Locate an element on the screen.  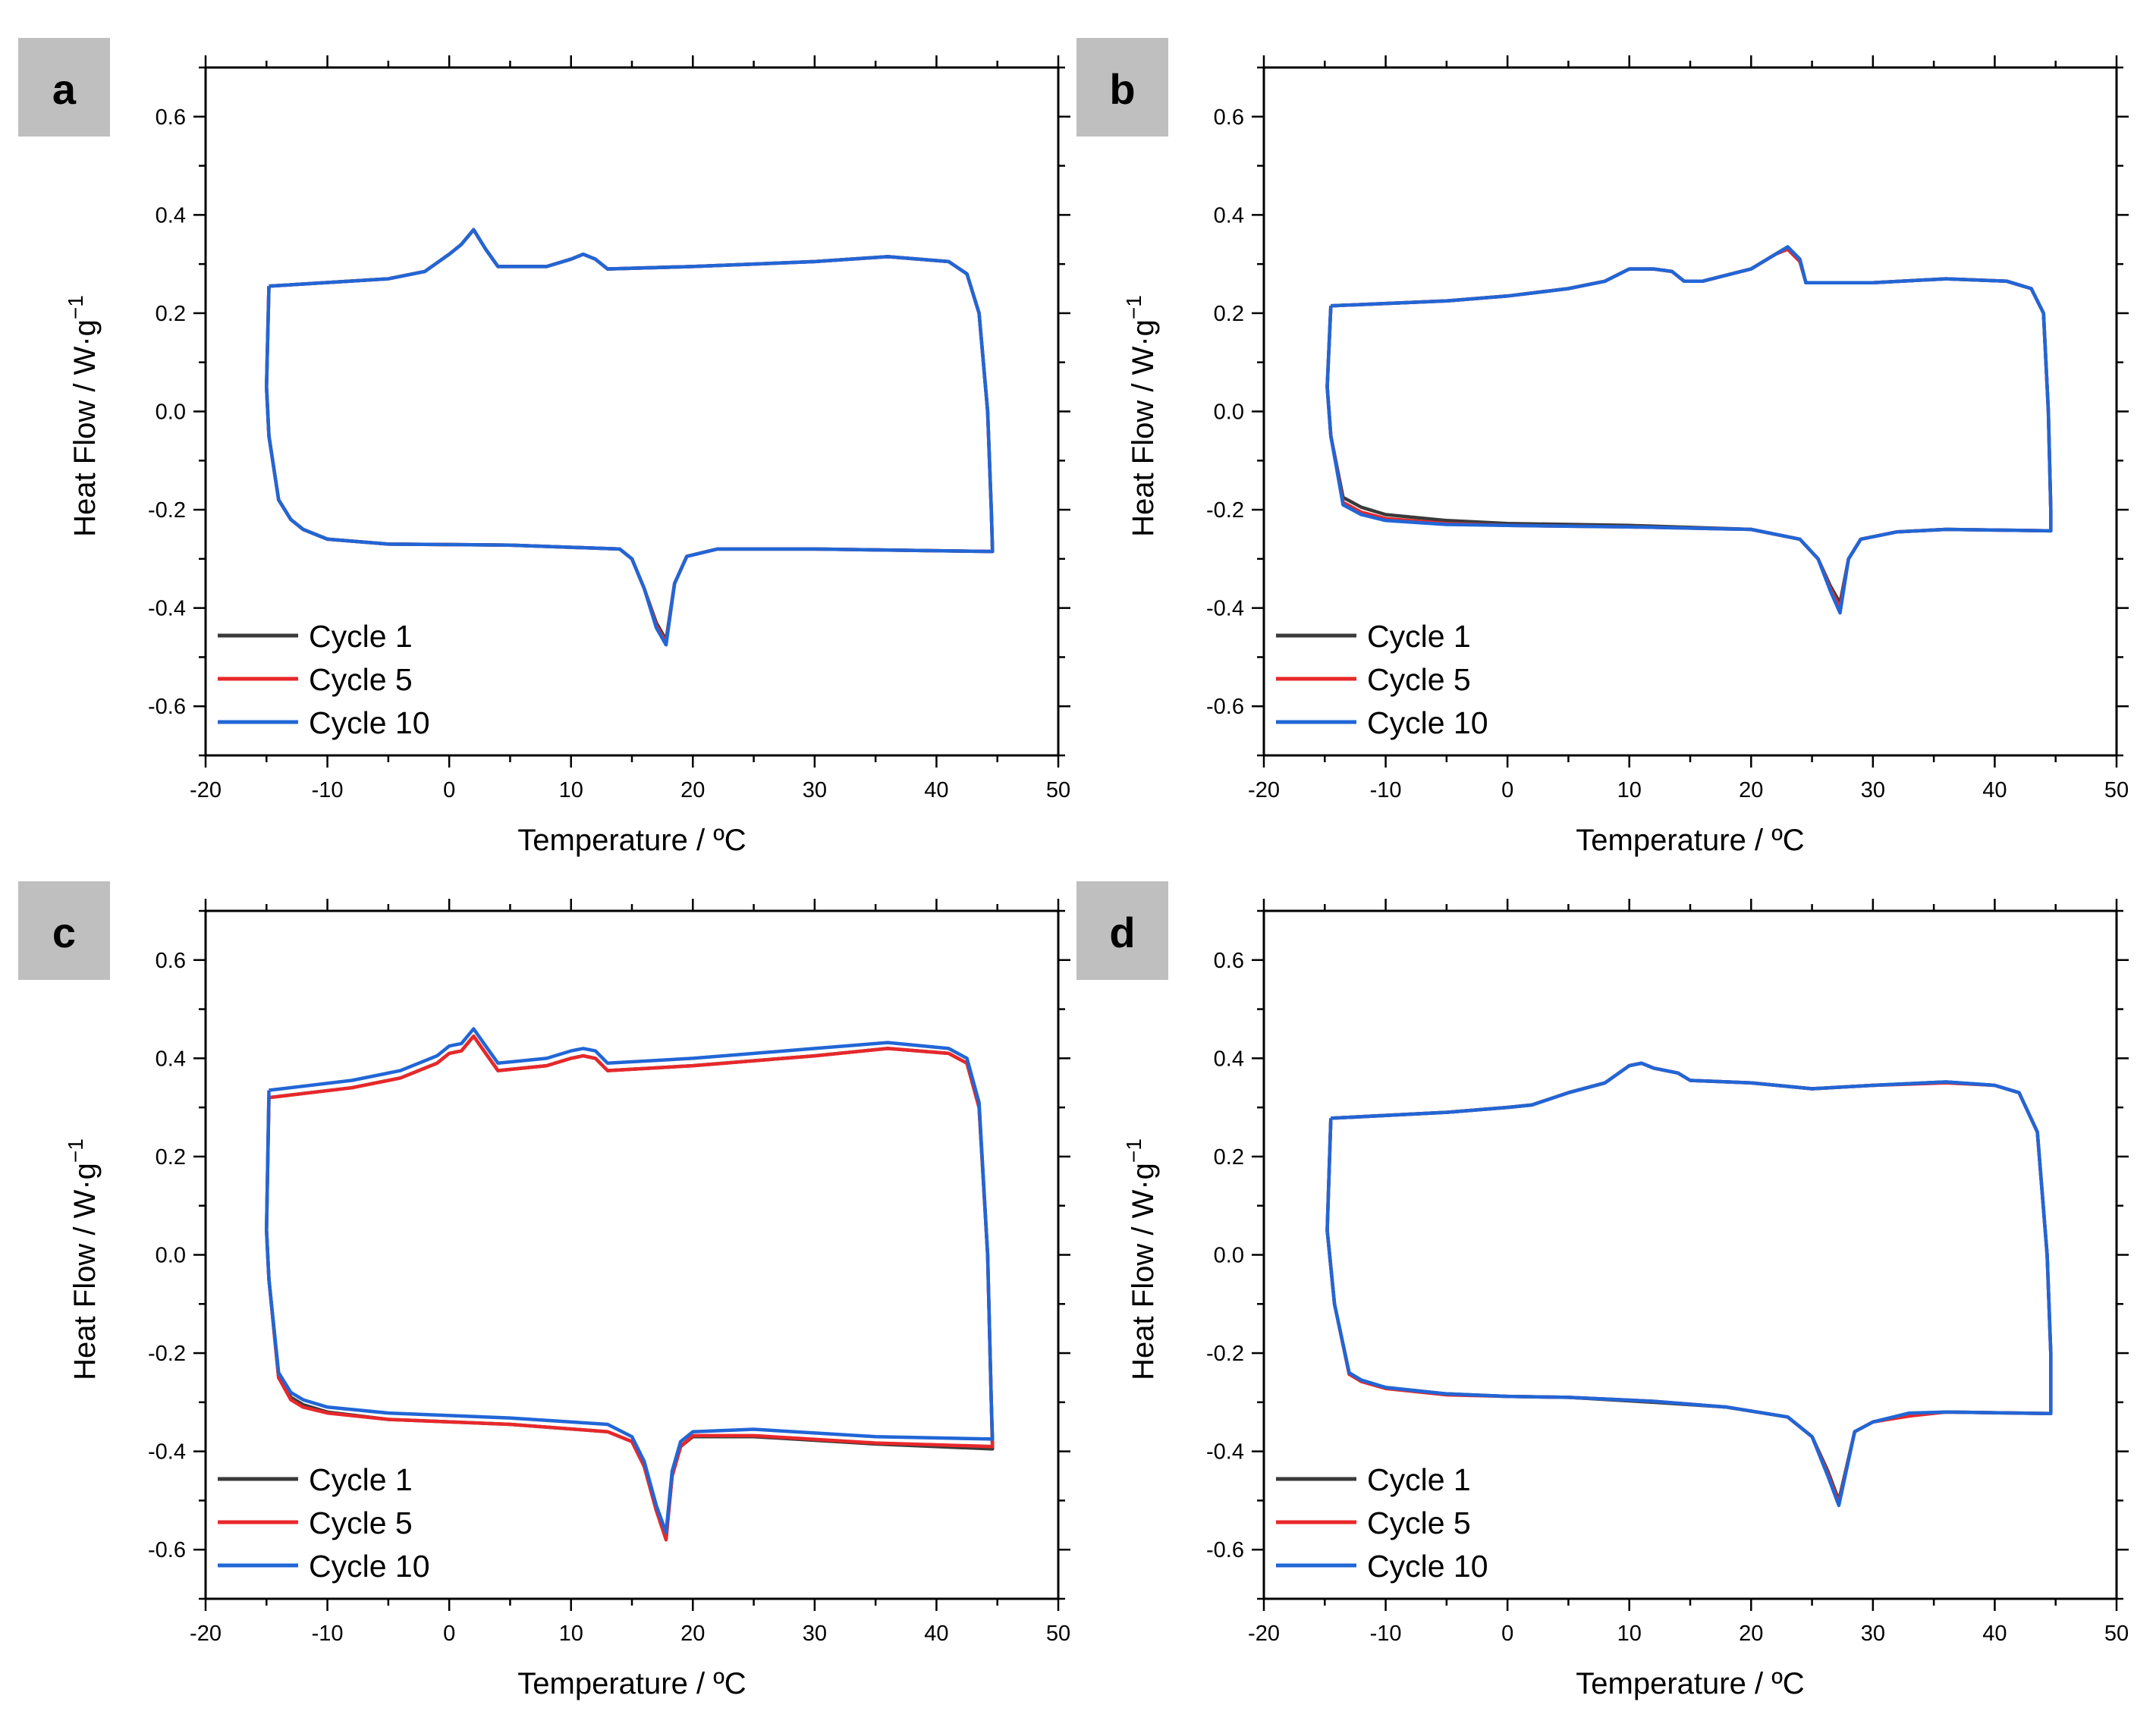
panel-letter: b is located at coordinates (1122, 89).